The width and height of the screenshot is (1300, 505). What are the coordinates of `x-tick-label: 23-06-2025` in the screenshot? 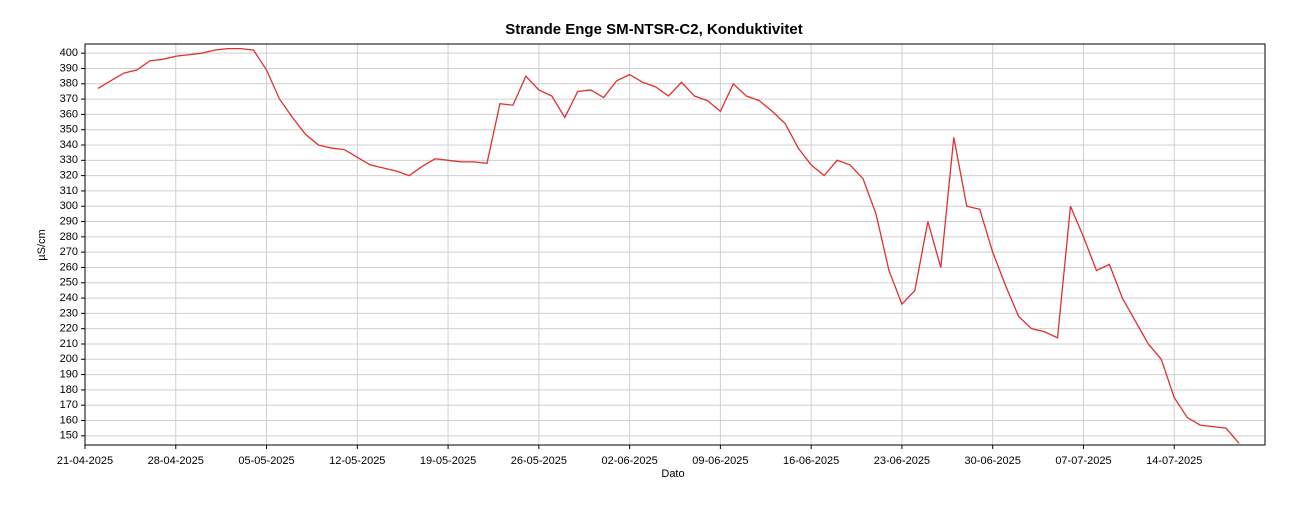 It's located at (902, 461).